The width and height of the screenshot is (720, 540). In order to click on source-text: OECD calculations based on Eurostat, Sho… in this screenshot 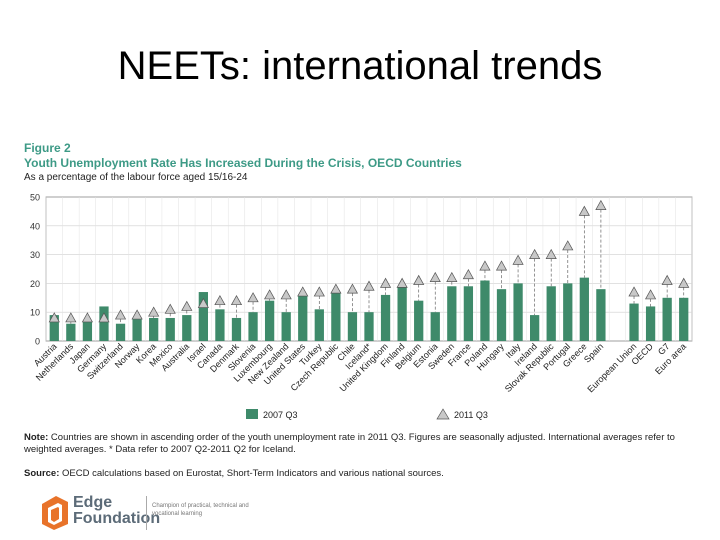, I will do `click(253, 473)`.